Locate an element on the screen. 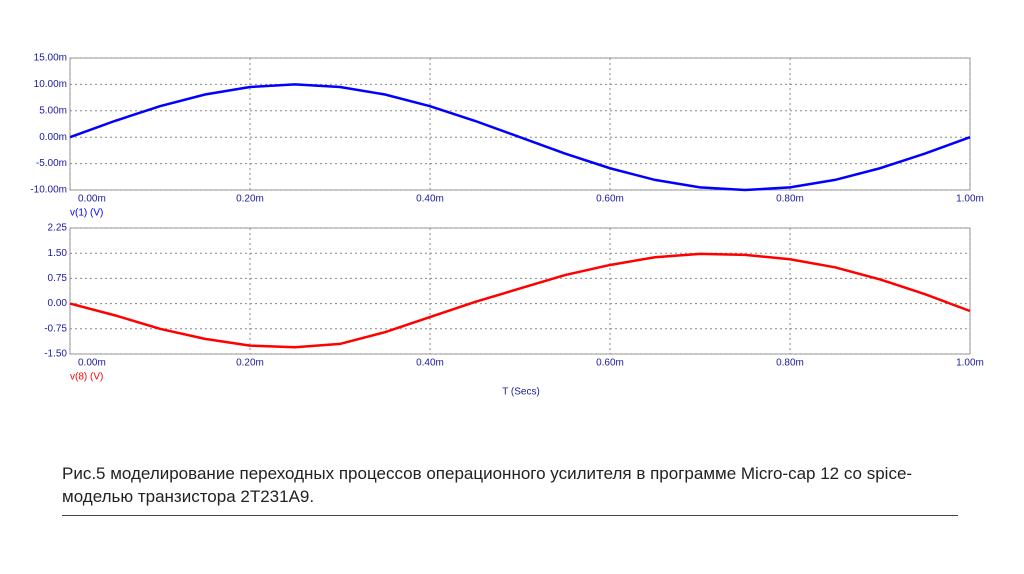  y-tick-label: 0.00m is located at coordinates (53, 137).